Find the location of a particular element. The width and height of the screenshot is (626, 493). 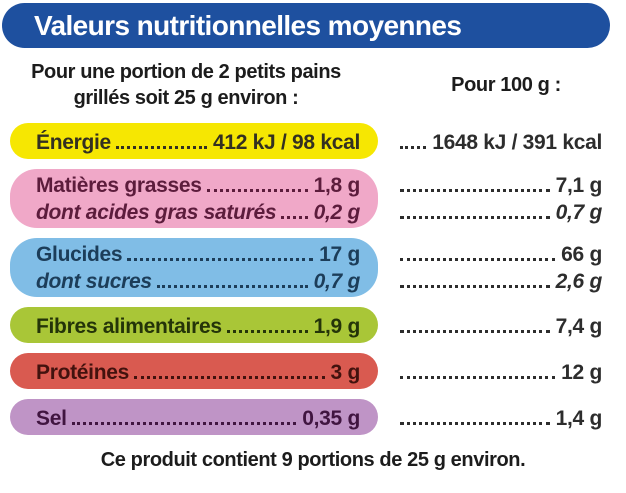

portion-value: 412 kJ / 98 kcal is located at coordinates (286, 142).